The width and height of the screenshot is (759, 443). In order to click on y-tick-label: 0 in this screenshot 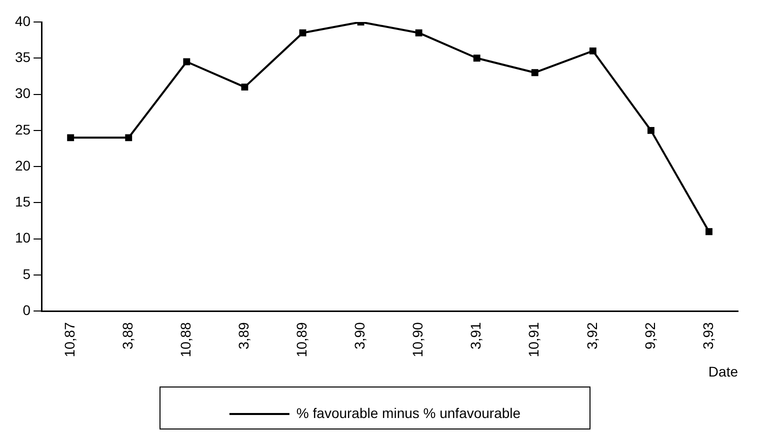, I will do `click(26, 310)`.